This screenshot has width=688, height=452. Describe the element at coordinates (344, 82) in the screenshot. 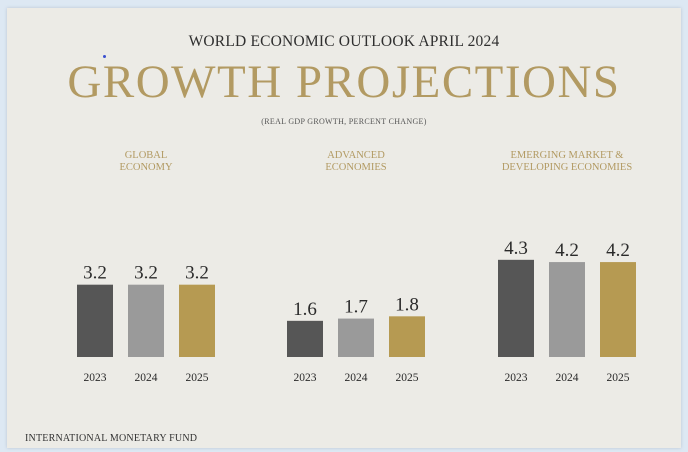

I see `page-title: GROWTH PROJECTIONS` at that location.